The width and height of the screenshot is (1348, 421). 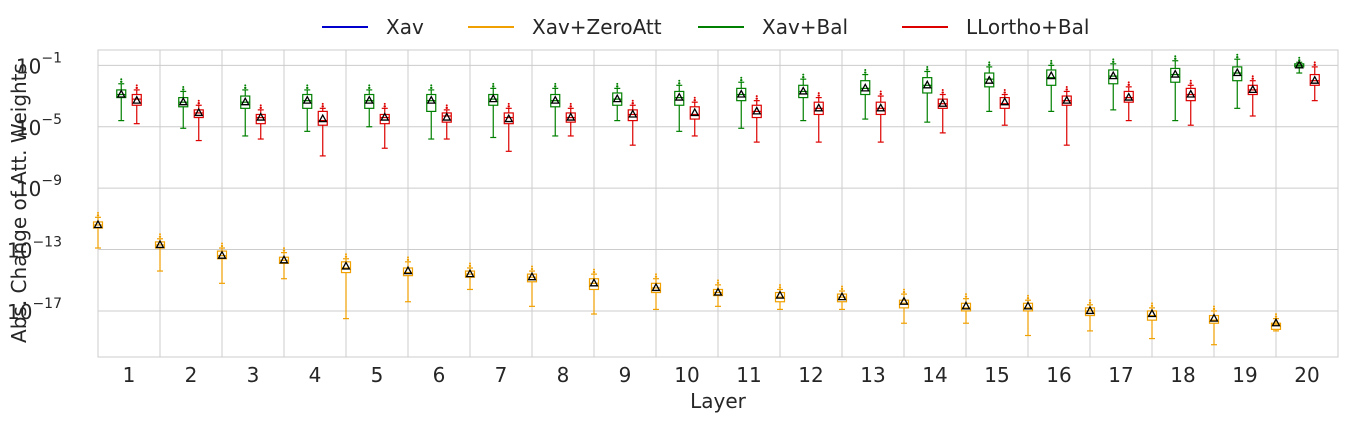 What do you see at coordinates (625, 375) in the screenshot?
I see `x-tick-label: 9` at bounding box center [625, 375].